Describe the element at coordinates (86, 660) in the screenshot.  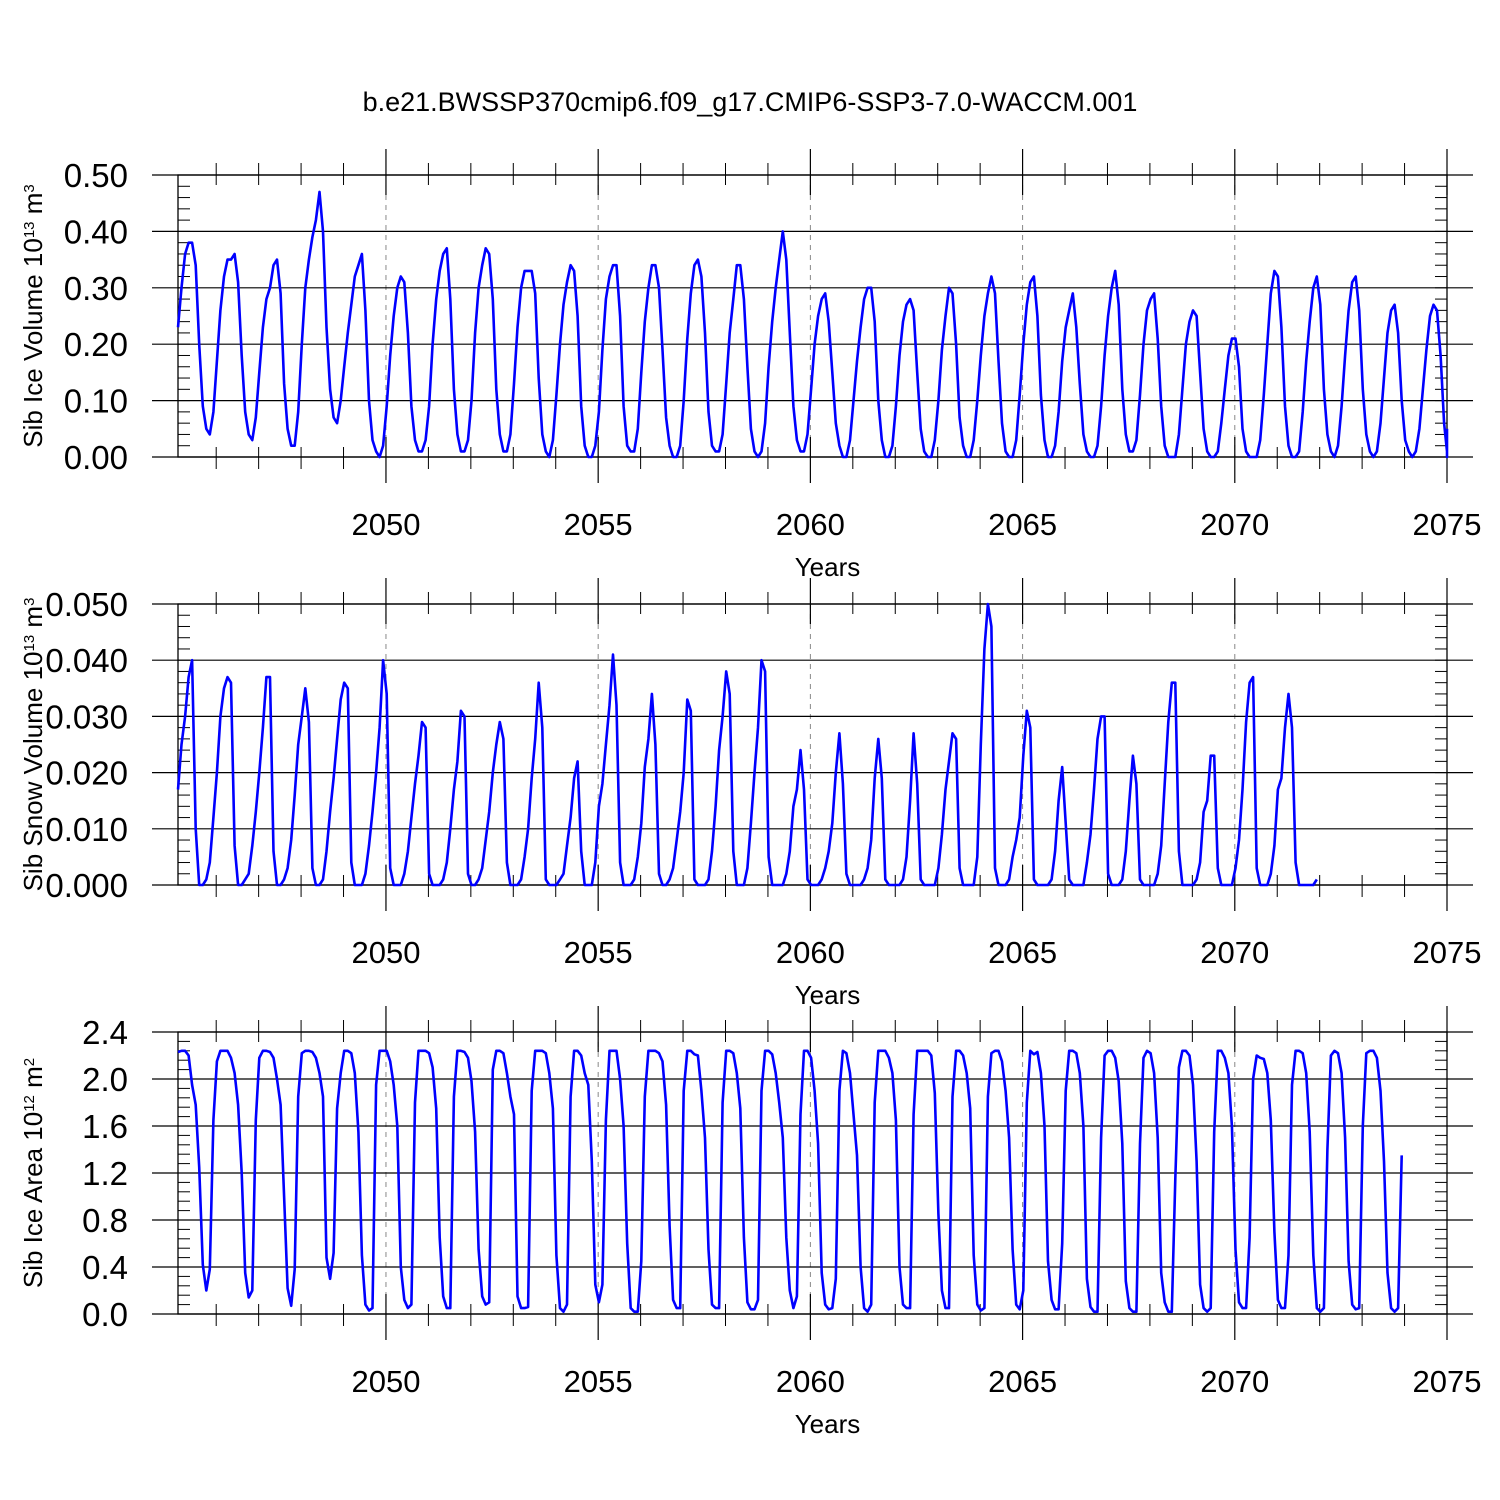
I see `y-tick-label: 0.040` at that location.